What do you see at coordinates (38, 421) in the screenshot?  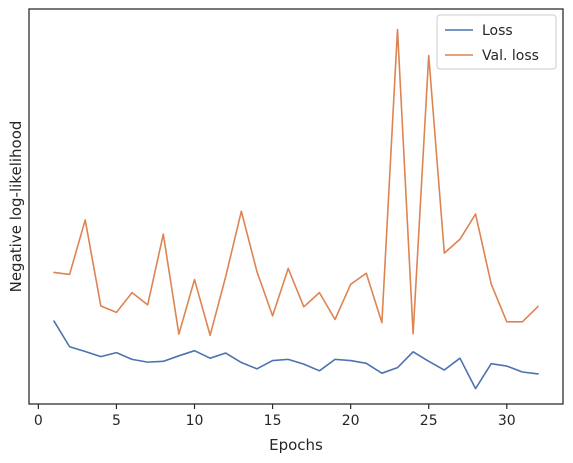 I see `x-tick-label: 0` at bounding box center [38, 421].